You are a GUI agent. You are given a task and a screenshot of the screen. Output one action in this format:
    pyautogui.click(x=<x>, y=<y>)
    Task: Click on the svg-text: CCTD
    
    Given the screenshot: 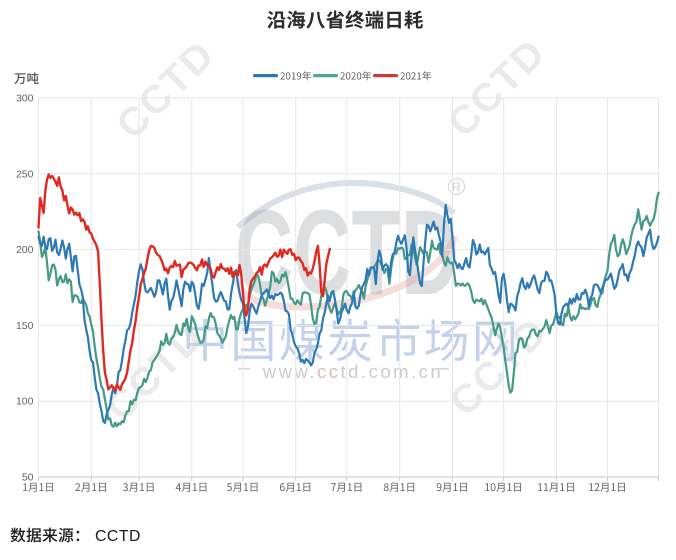 What is the action you would take?
    pyautogui.click(x=118, y=536)
    